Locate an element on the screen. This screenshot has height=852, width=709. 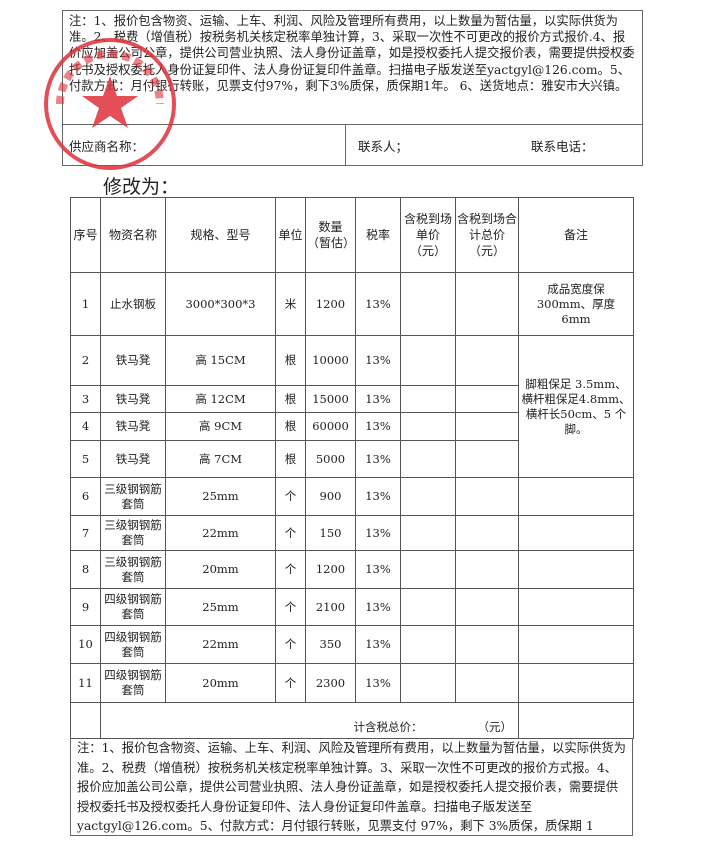
table-row: 4 铁马凳高 9CM 根 60000 13% is located at coordinates (352, 426).